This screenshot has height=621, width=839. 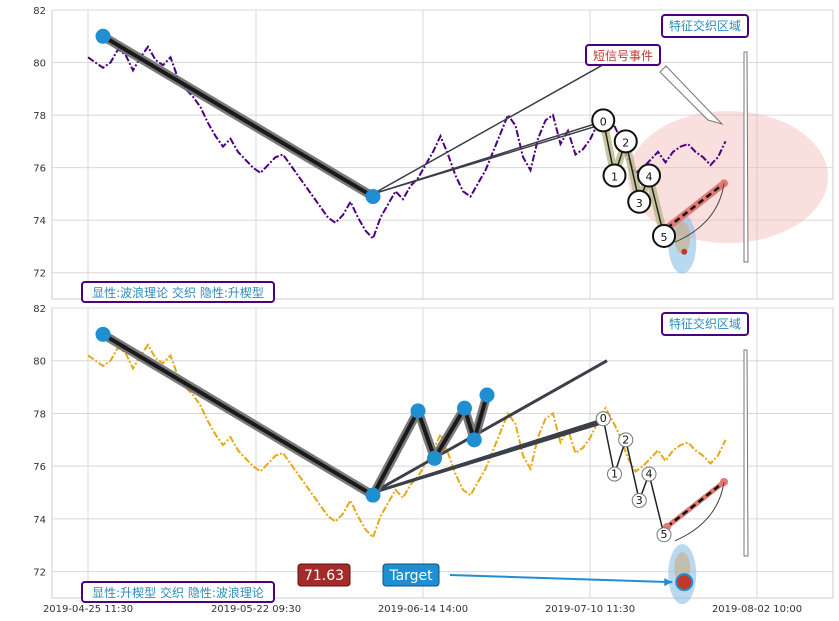 What do you see at coordinates (691, 95) in the screenshot?
I see `event-pointer-arrow` at bounding box center [691, 95].